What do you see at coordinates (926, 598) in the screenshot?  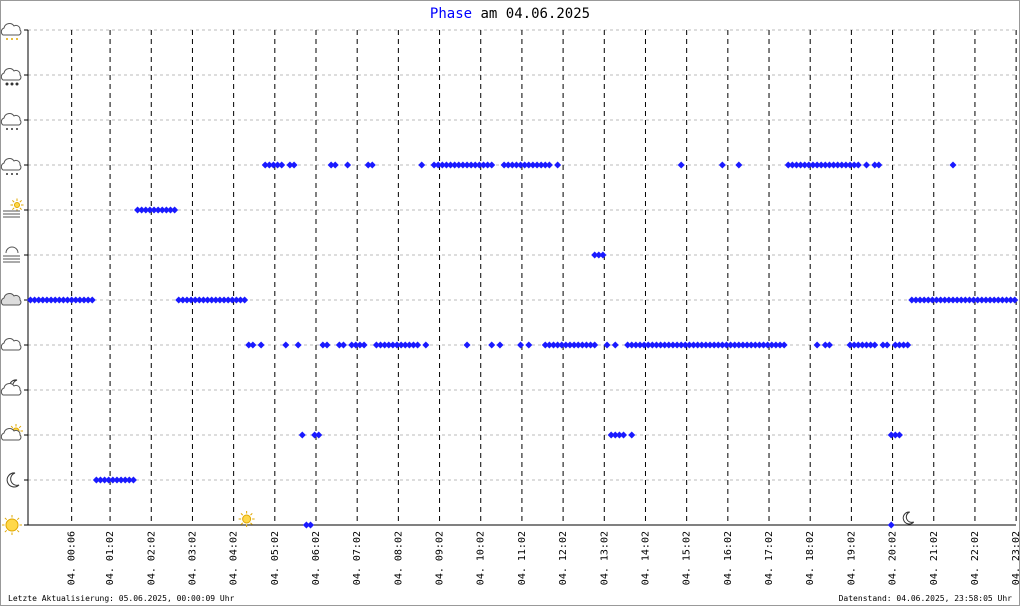 I see `footer-right: Datenstand: 04.06.2025, 23:58:05 Uhr` at bounding box center [926, 598].